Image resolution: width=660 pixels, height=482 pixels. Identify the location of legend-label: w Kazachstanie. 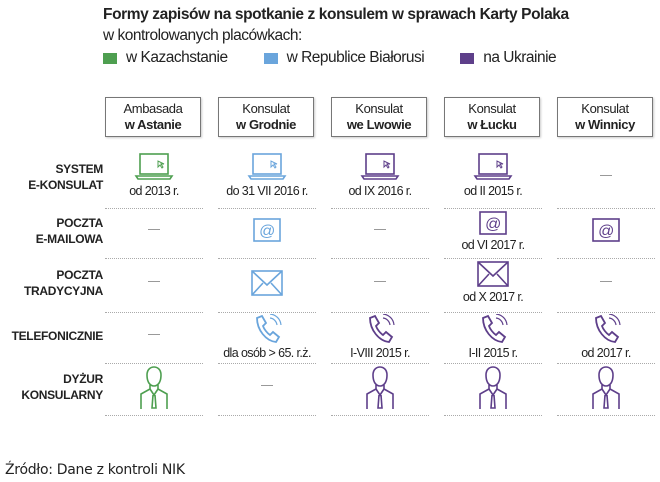
(177, 57).